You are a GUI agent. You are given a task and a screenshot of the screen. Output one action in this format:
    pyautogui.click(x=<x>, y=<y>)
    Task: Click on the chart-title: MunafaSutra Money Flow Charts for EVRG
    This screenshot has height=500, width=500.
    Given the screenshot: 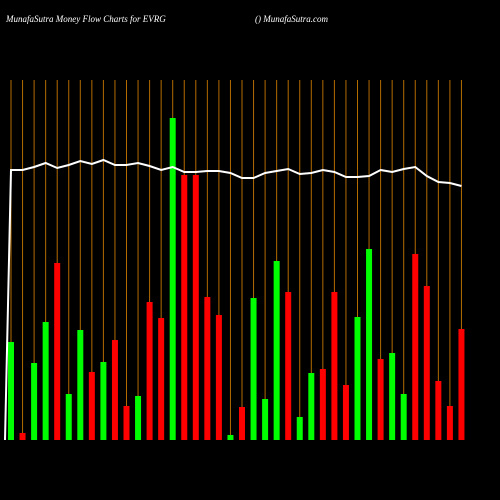 What is the action you would take?
    pyautogui.click(x=85, y=19)
    